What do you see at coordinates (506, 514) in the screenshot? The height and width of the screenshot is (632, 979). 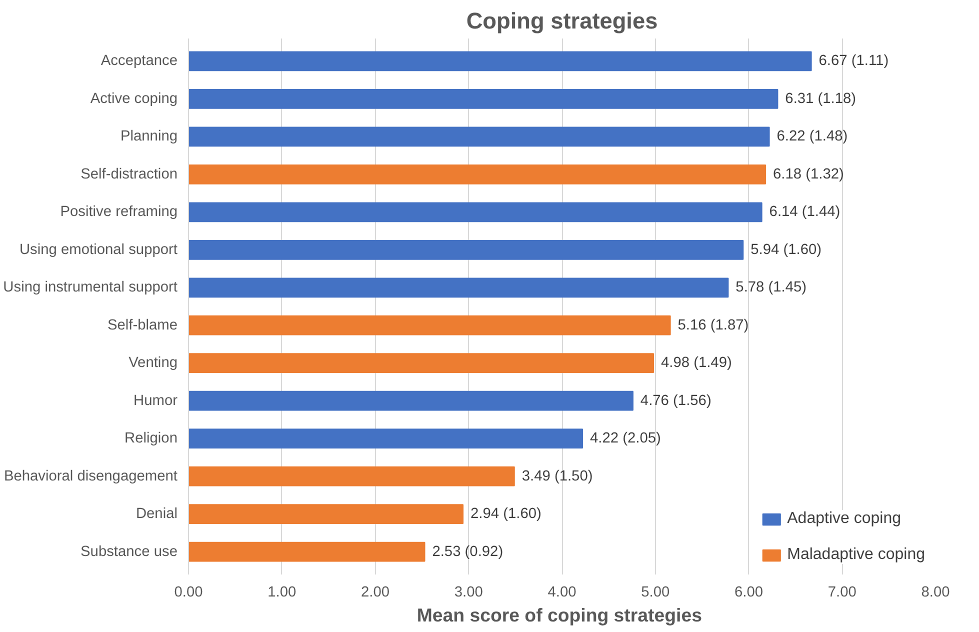 I see `data-label: 2.94 (1.60)` at bounding box center [506, 514].